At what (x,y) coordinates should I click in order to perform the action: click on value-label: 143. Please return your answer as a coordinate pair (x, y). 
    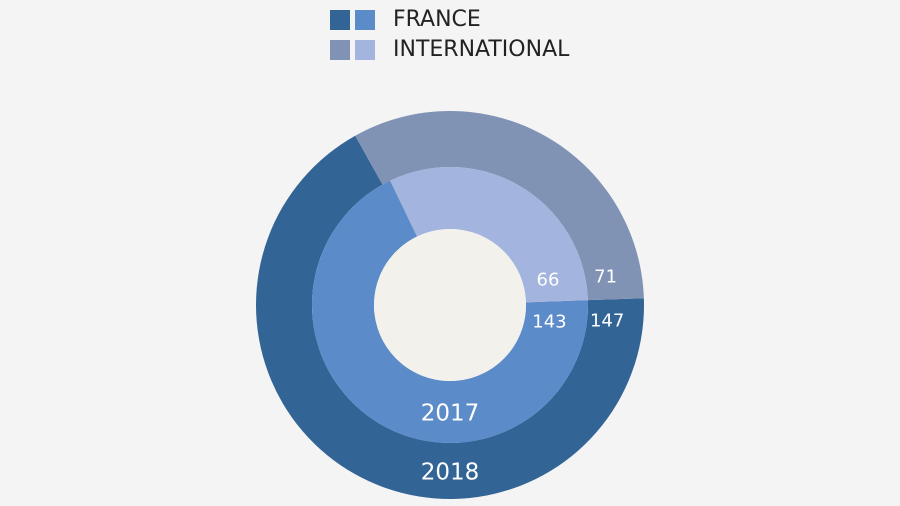
    Looking at the image, I should click on (549, 322).